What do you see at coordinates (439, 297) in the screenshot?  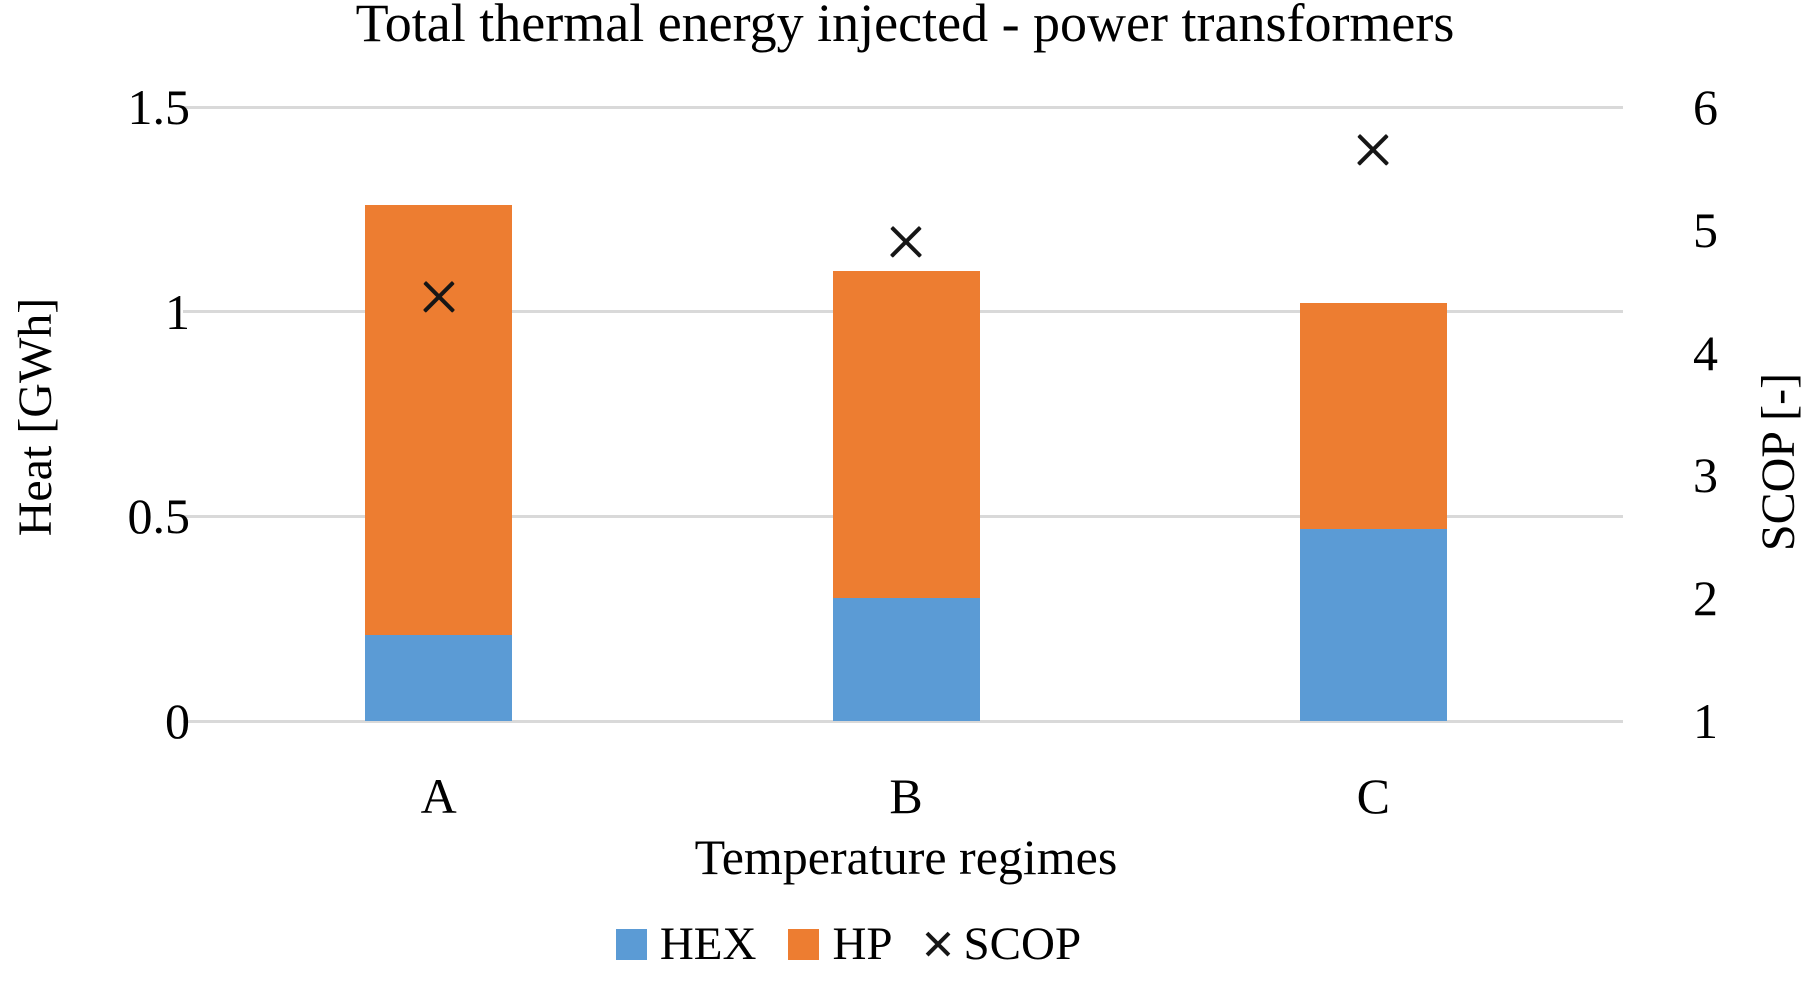 I see `scop-marker-a` at bounding box center [439, 297].